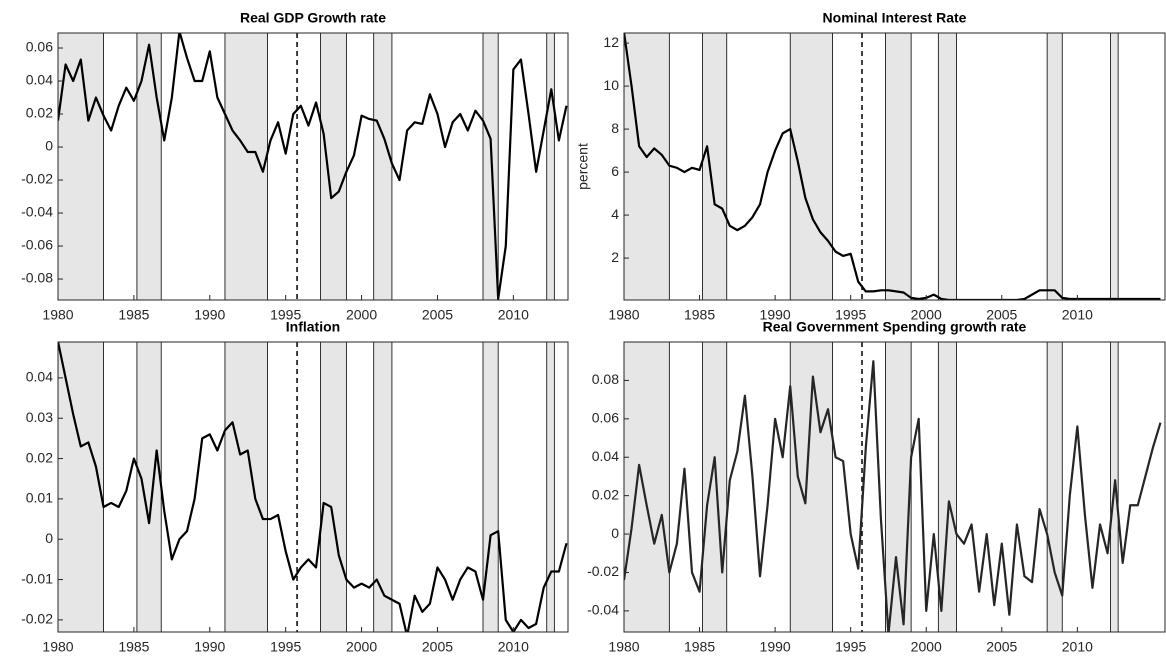 The height and width of the screenshot is (669, 1166). I want to click on chart-title: Real GDP Growth rate, so click(313, 18).